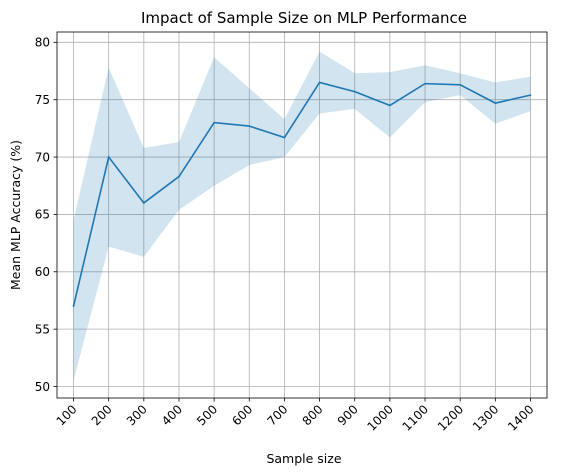 The height and width of the screenshot is (476, 562). Describe the element at coordinates (137, 415) in the screenshot. I see `x-tick-label: 300` at that location.